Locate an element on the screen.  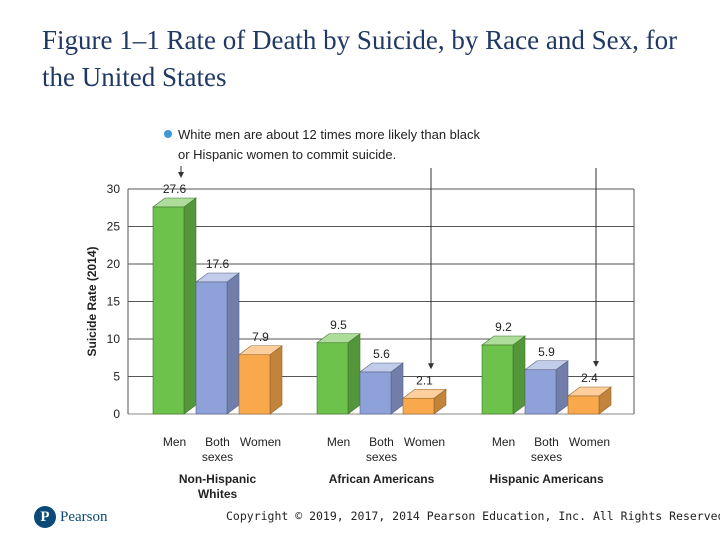
group-label: Hispanic Americans is located at coordinates (546, 479).